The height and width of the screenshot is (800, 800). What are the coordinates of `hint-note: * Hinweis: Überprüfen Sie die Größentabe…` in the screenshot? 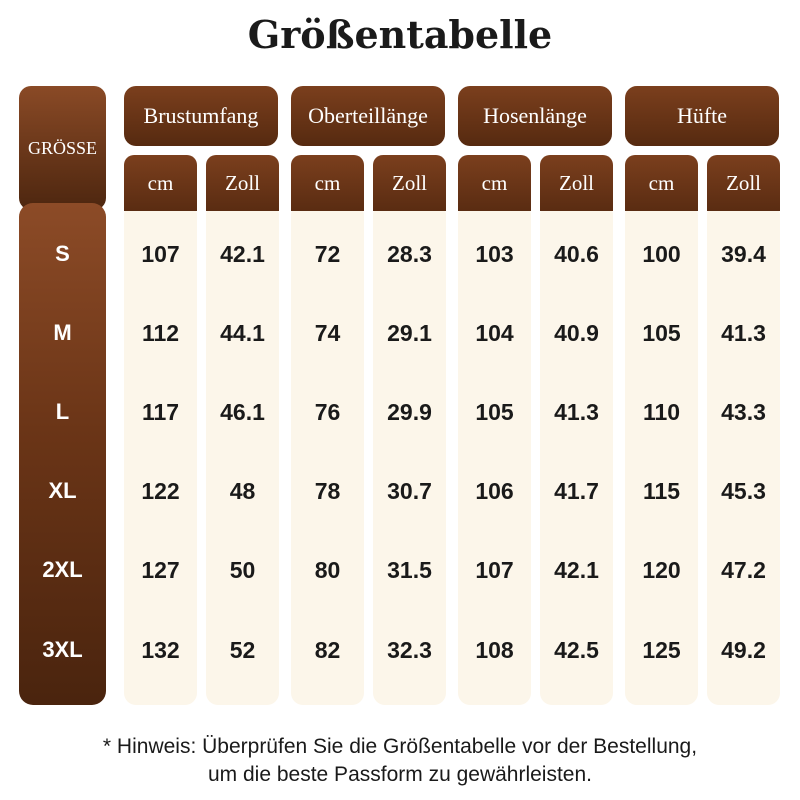 It's located at (400, 761).